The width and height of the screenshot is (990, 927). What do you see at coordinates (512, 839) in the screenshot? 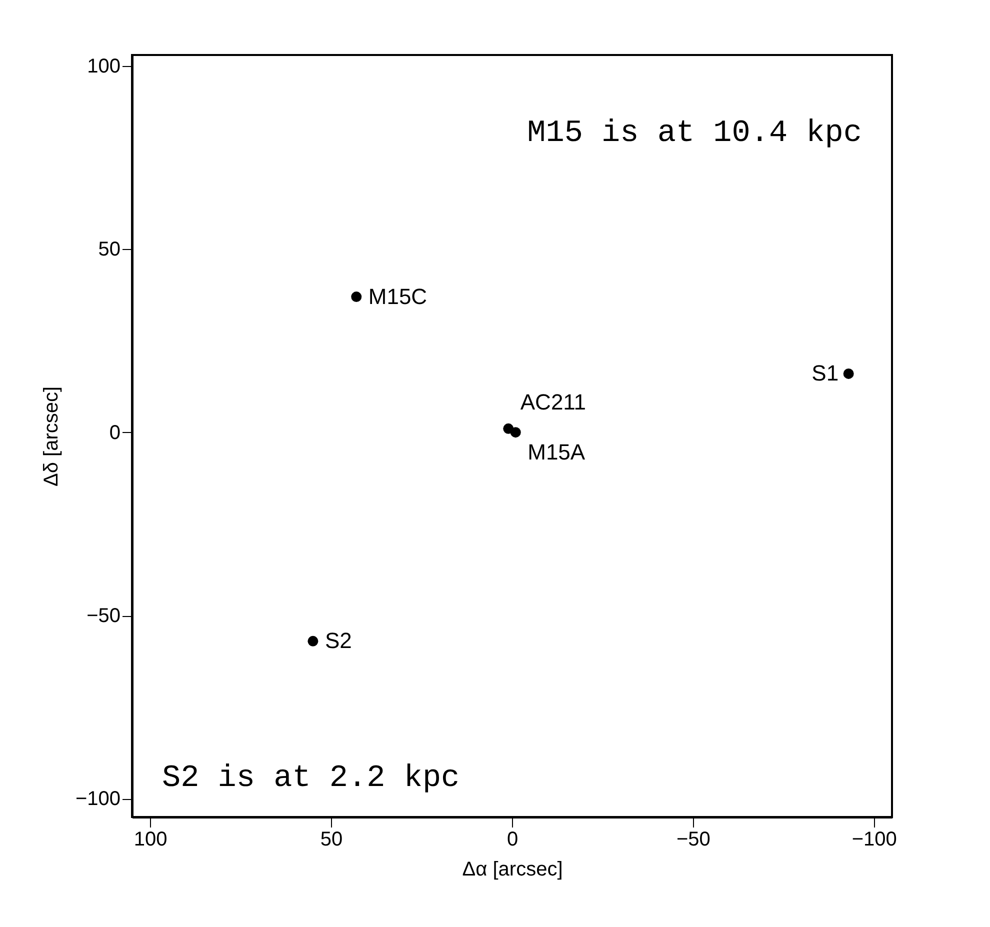
I see `x-tick-label: 0` at bounding box center [512, 839].